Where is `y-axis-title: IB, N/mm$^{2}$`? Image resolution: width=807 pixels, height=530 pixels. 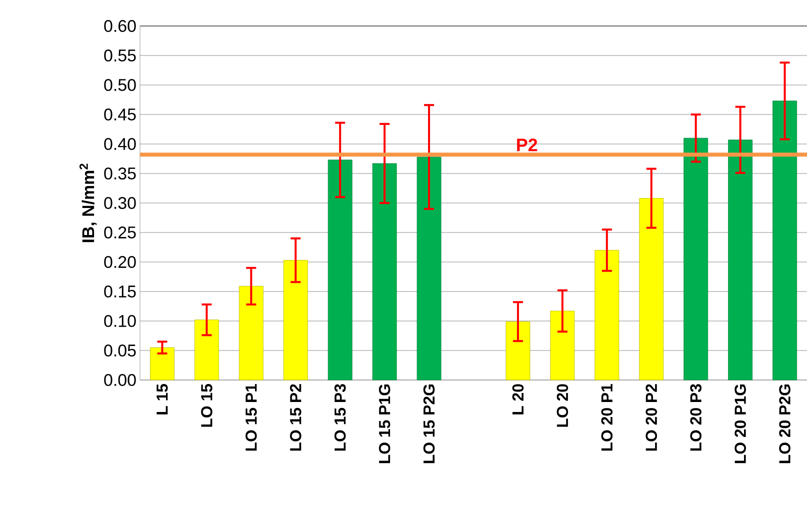
y-axis-title: IB, N/mm$^{2}$ is located at coordinates (88, 203).